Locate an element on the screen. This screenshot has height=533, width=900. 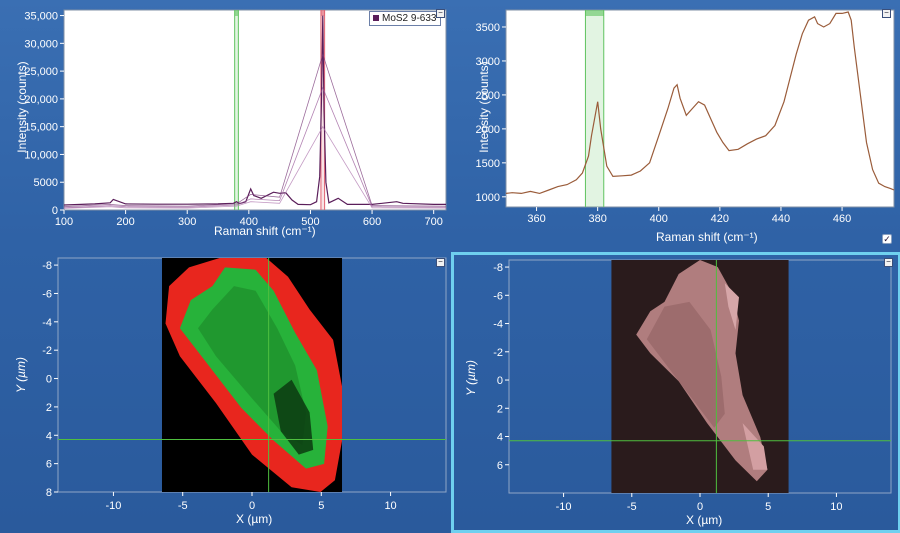
x-tick-label: 460 is located at coordinates (842, 219).